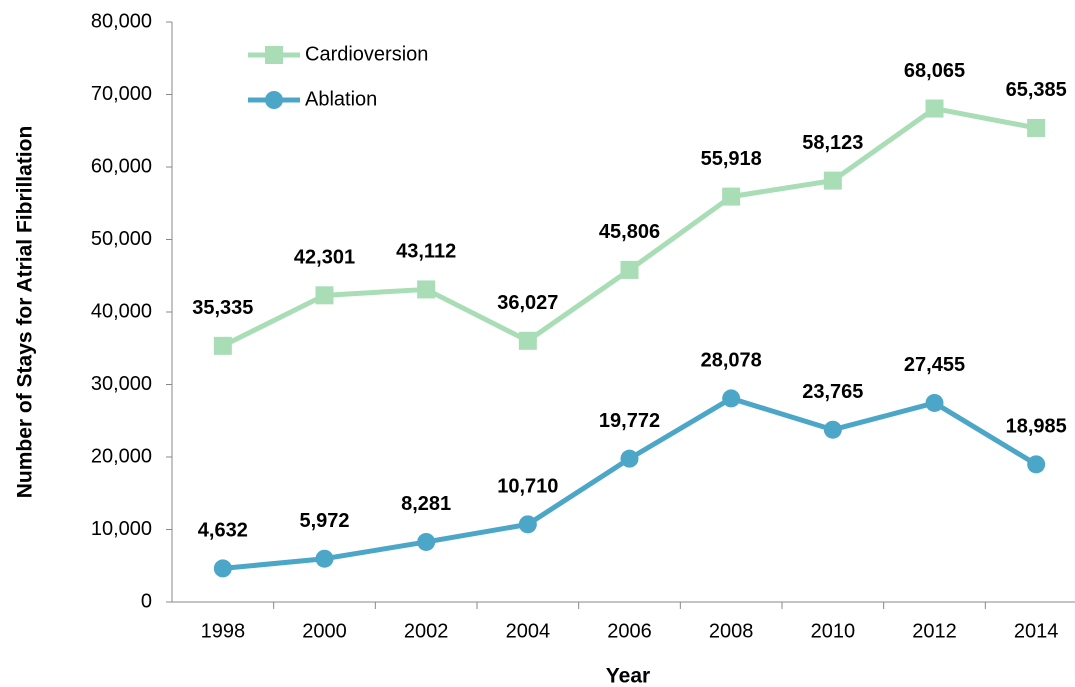 Image resolution: width=1075 pixels, height=687 pixels. I want to click on data-label: 27,455, so click(934, 365).